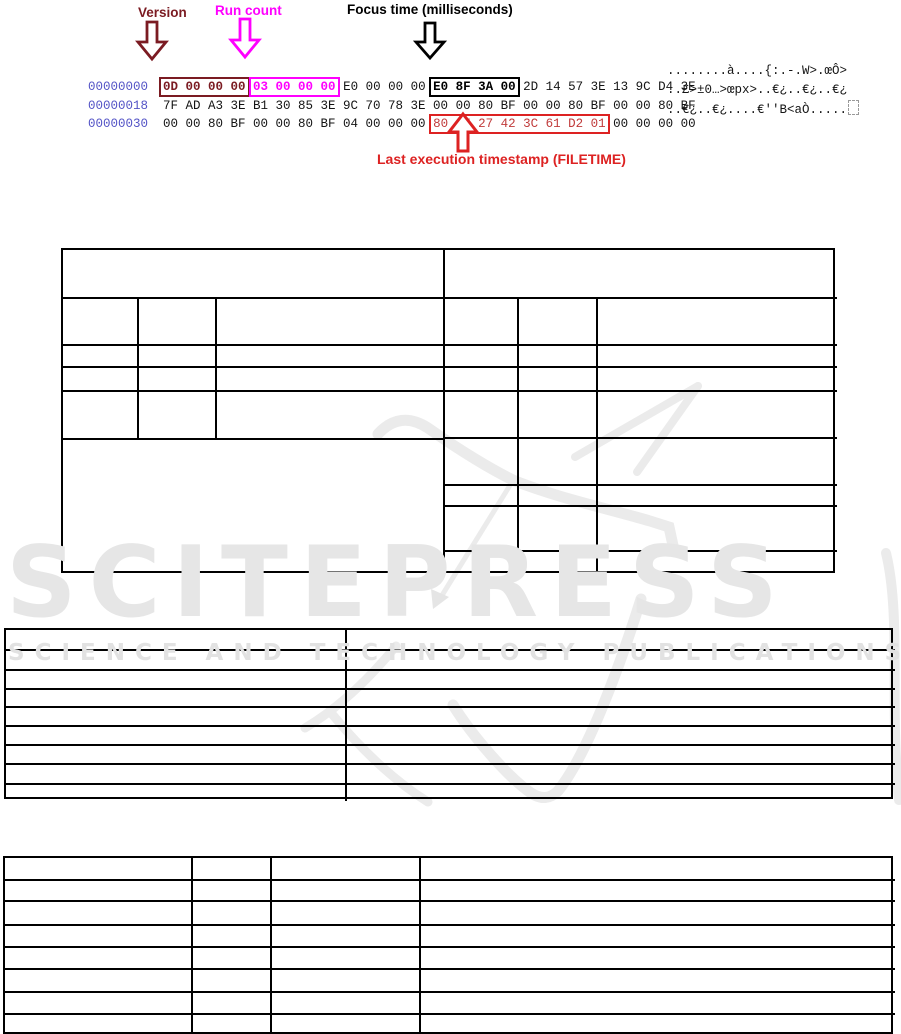 The image size is (901, 1034). What do you see at coordinates (757, 71) in the screenshot?
I see `hex-ascii: ........à....{:.-.W>.œÔ>` at bounding box center [757, 71].